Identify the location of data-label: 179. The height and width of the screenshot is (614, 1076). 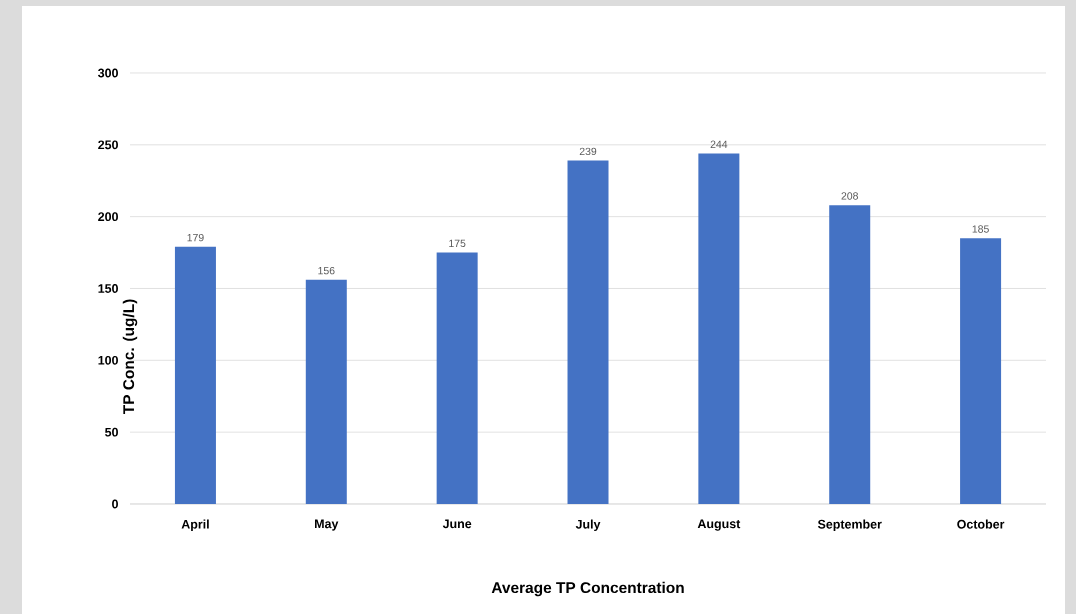
(195, 237).